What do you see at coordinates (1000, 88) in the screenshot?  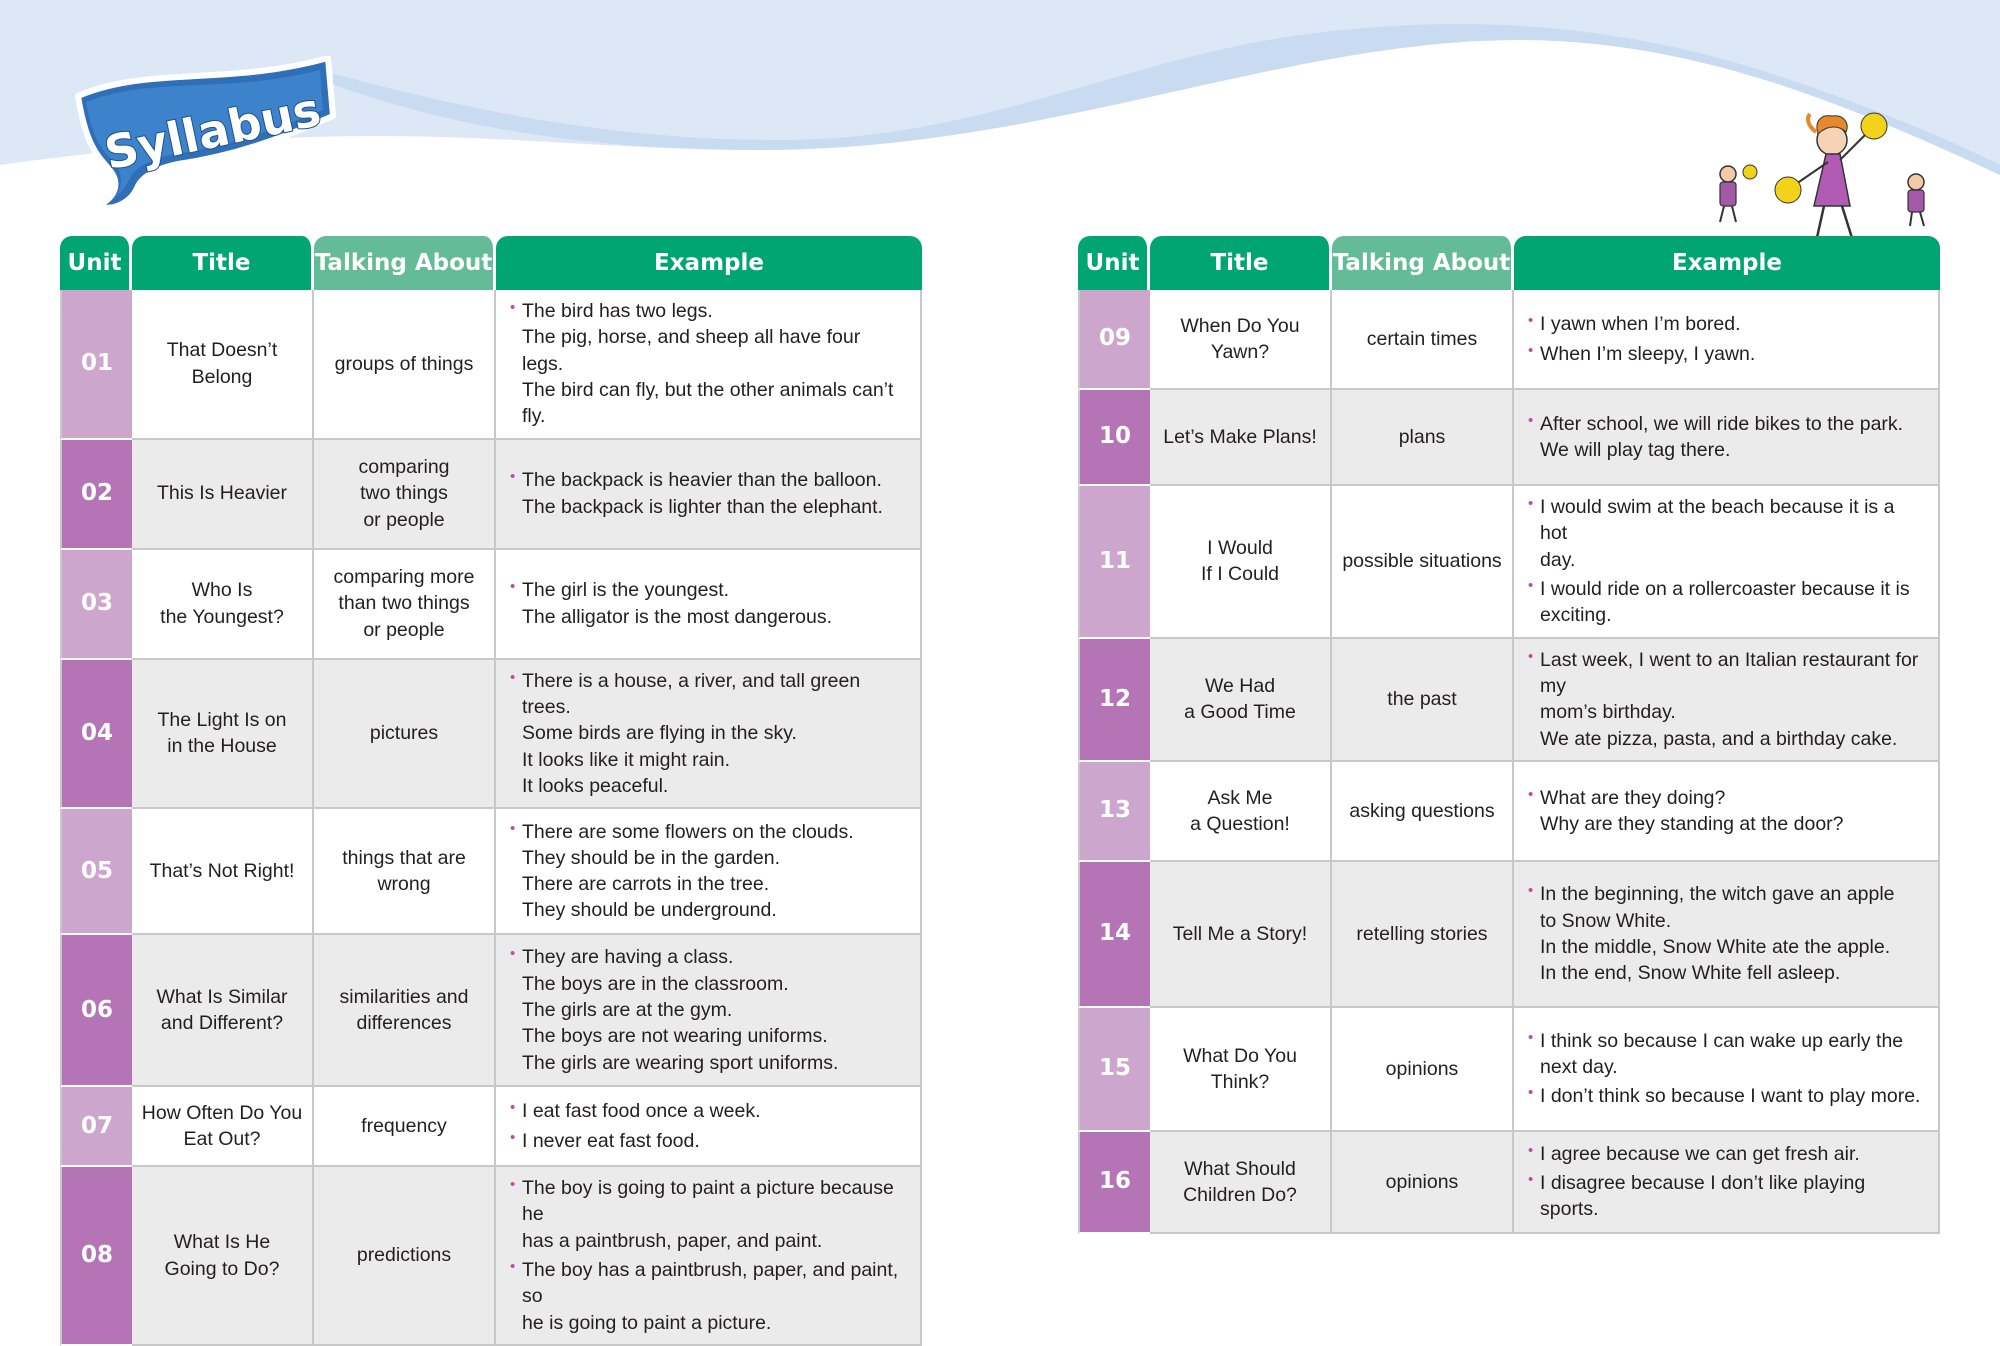 I see `background-wave` at bounding box center [1000, 88].